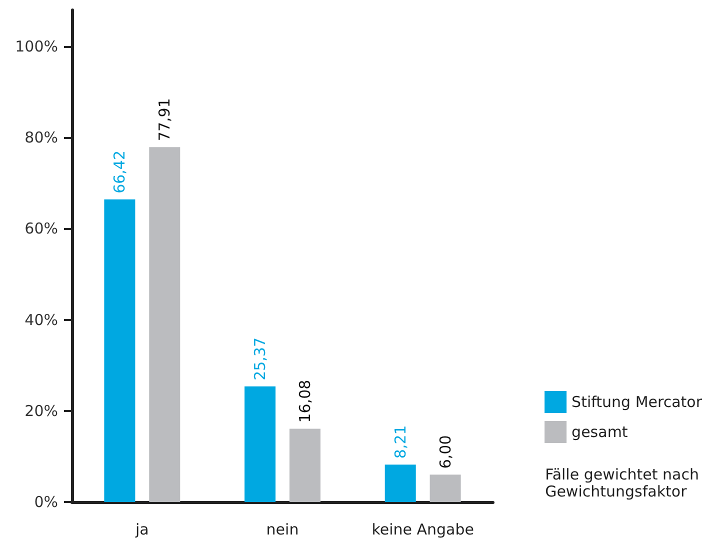 The height and width of the screenshot is (547, 711). Describe the element at coordinates (445, 452) in the screenshot. I see `data-label: 6,00` at that location.